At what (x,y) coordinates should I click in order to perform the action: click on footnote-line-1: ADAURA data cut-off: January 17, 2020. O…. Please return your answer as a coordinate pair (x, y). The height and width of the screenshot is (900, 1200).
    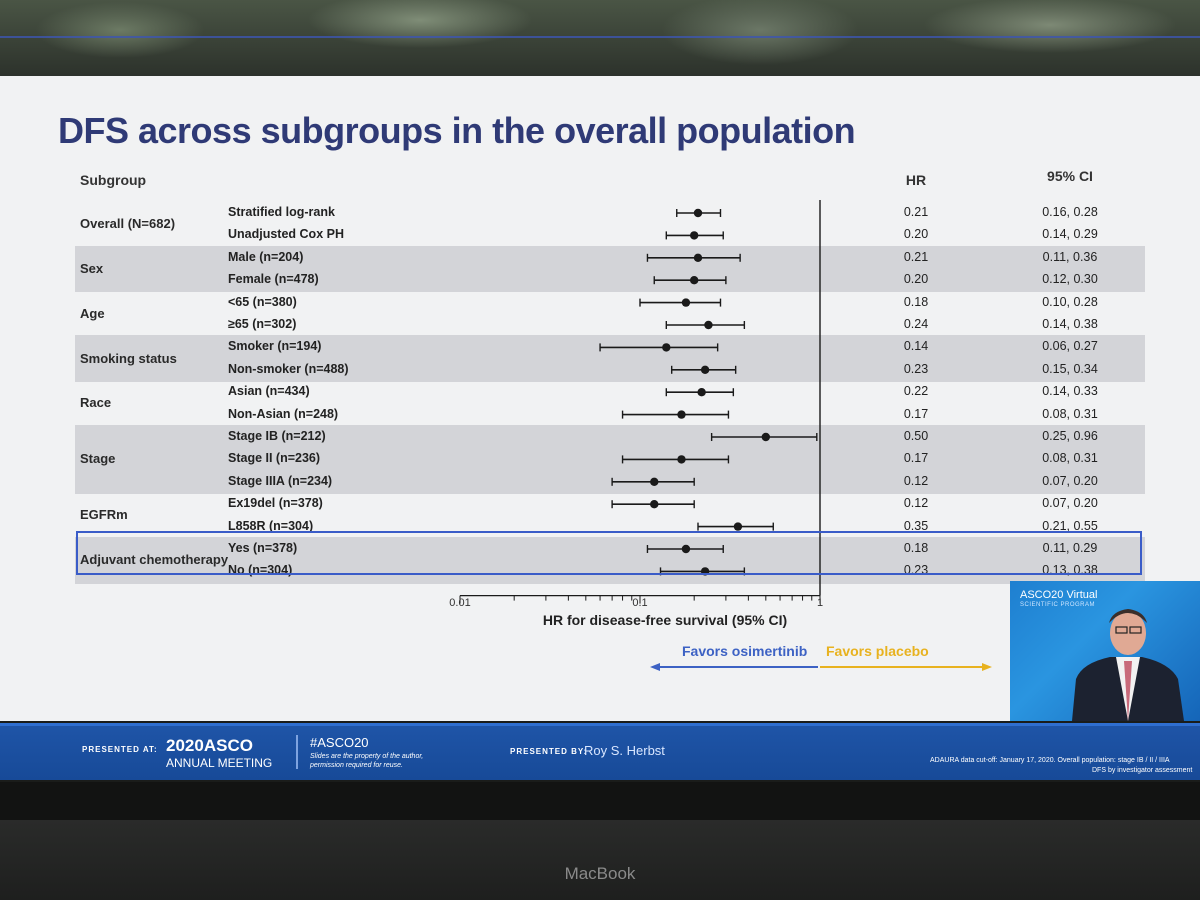
    Looking at the image, I should click on (1050, 760).